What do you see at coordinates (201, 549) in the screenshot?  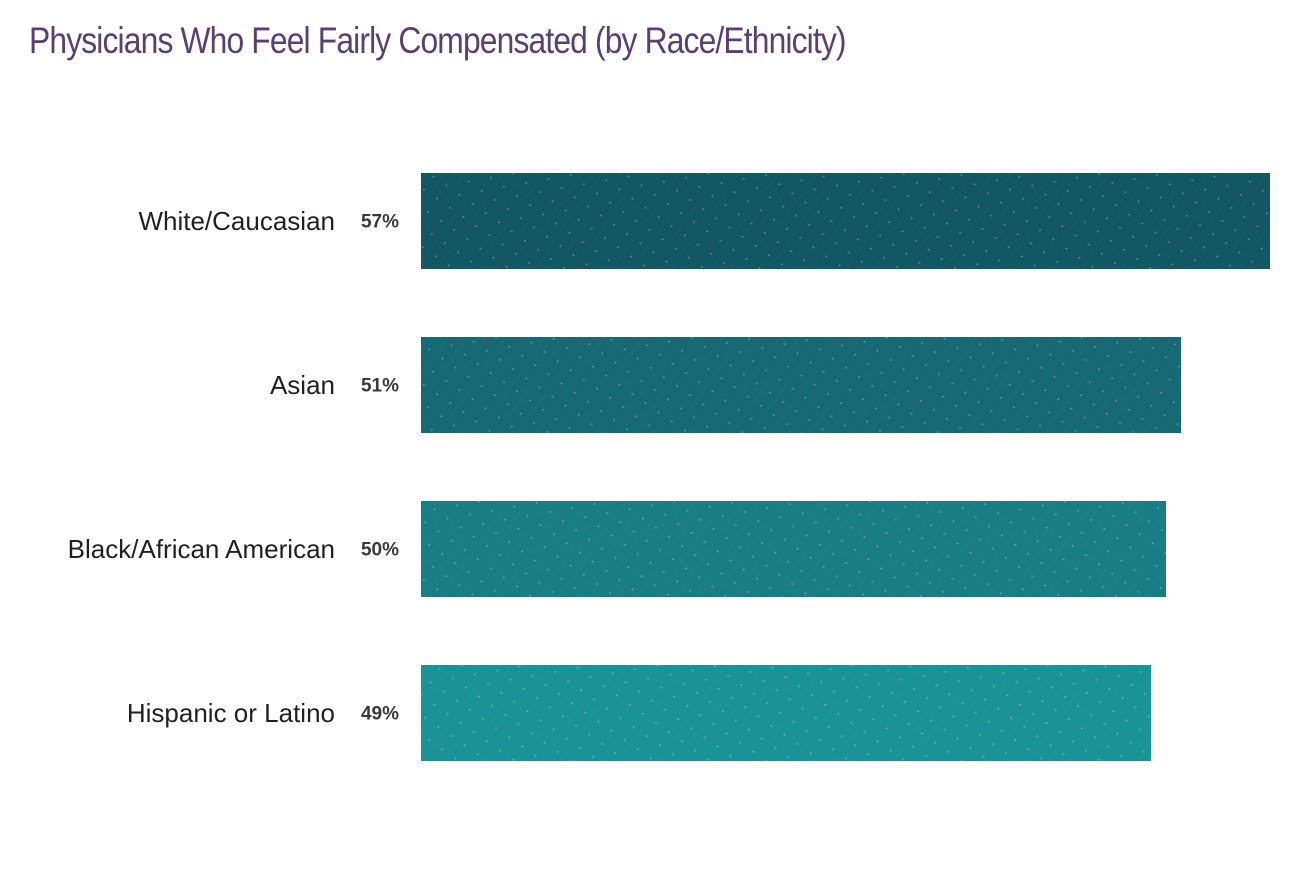 I see `category-label: Black/African American` at bounding box center [201, 549].